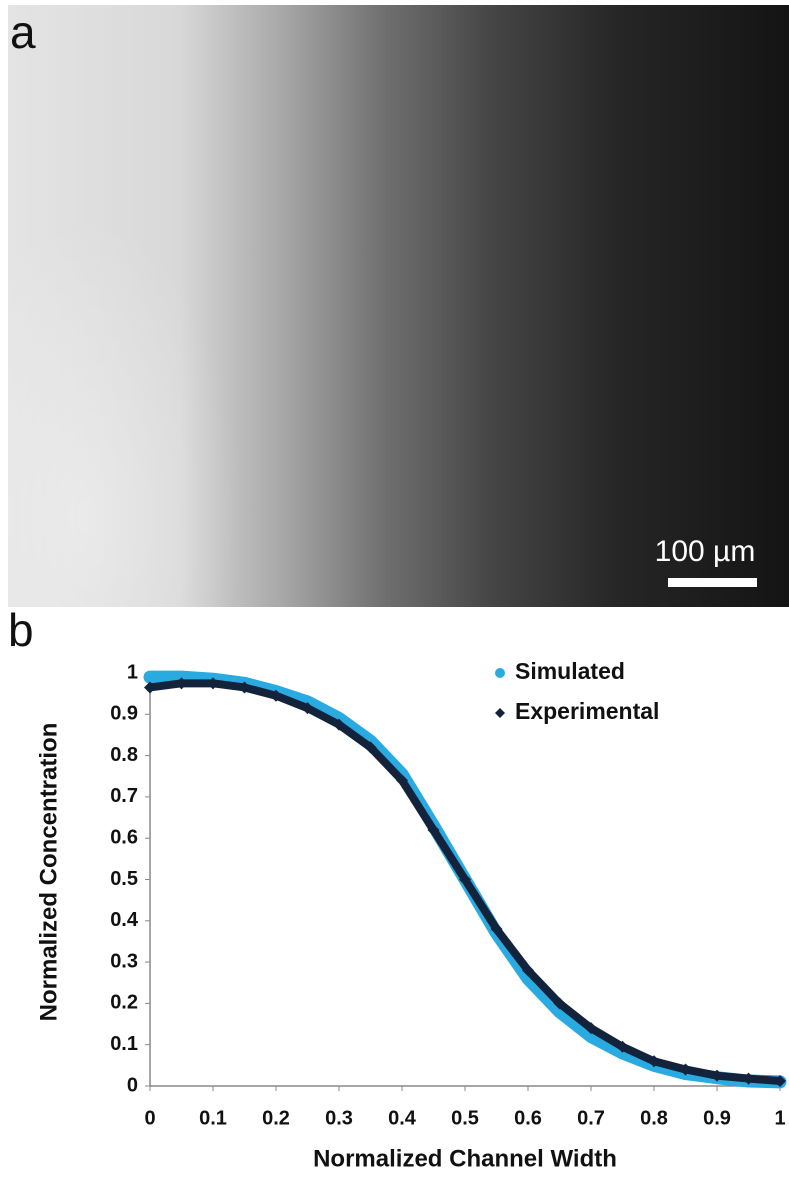  What do you see at coordinates (779, 1118) in the screenshot?
I see `x-tick-label: 1` at bounding box center [779, 1118].